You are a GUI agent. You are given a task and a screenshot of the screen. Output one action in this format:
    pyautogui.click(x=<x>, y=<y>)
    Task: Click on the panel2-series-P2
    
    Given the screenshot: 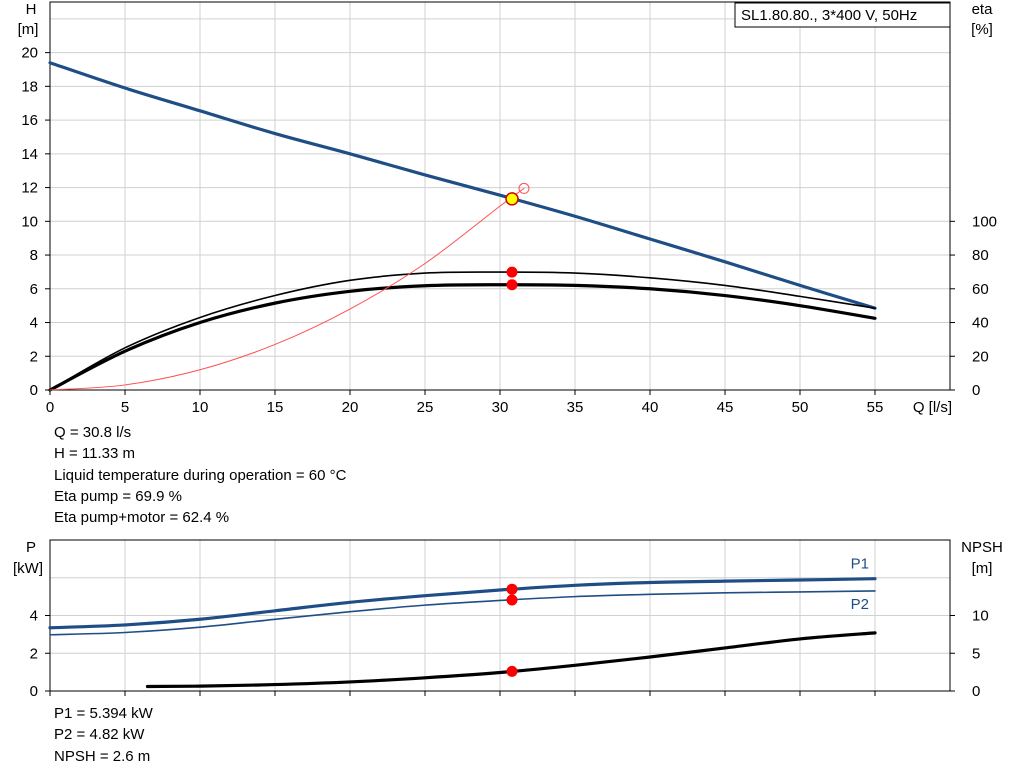 What is the action you would take?
    pyautogui.click(x=462, y=613)
    